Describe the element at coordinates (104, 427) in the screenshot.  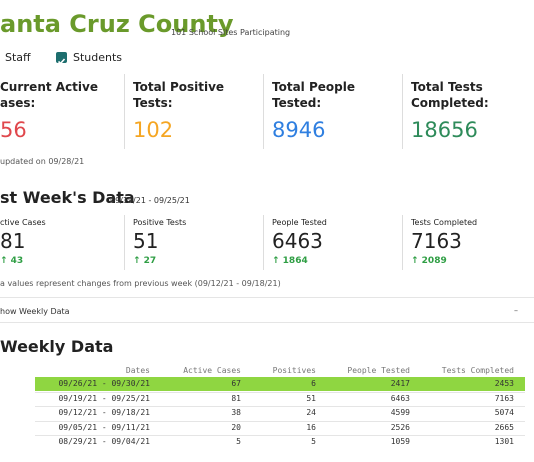
I see `cell: 09/05/21 - 09/11/21` at that location.